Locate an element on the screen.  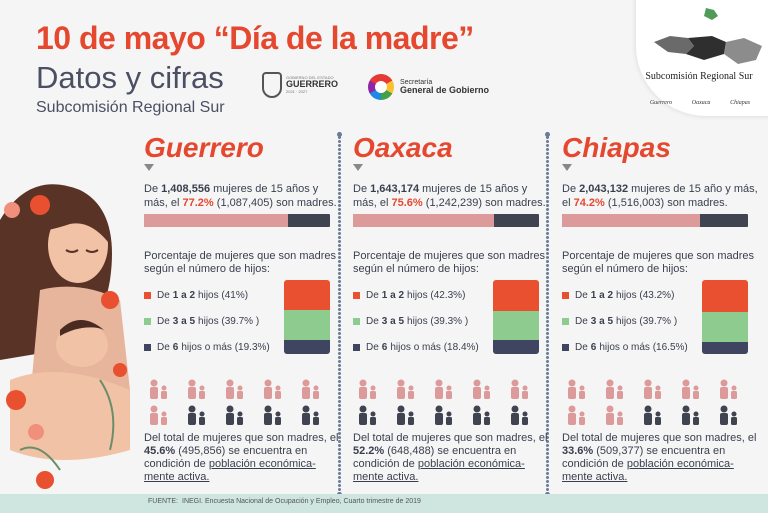
state-name: Guerrero is located at coordinates (204, 147).